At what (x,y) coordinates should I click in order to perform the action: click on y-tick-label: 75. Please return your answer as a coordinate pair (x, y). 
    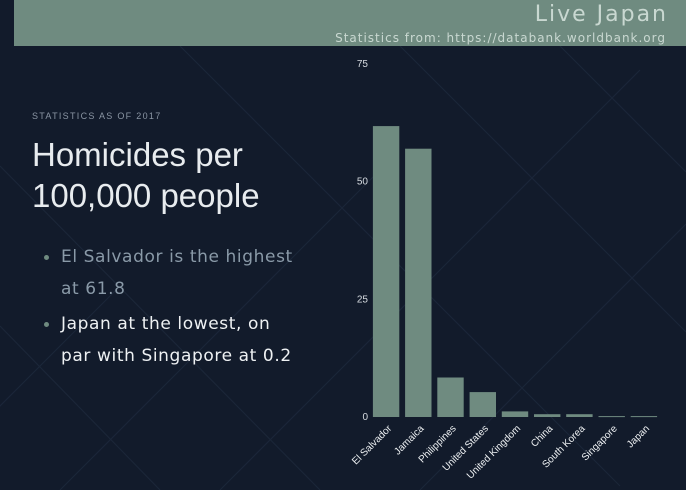
    Looking at the image, I should click on (363, 64).